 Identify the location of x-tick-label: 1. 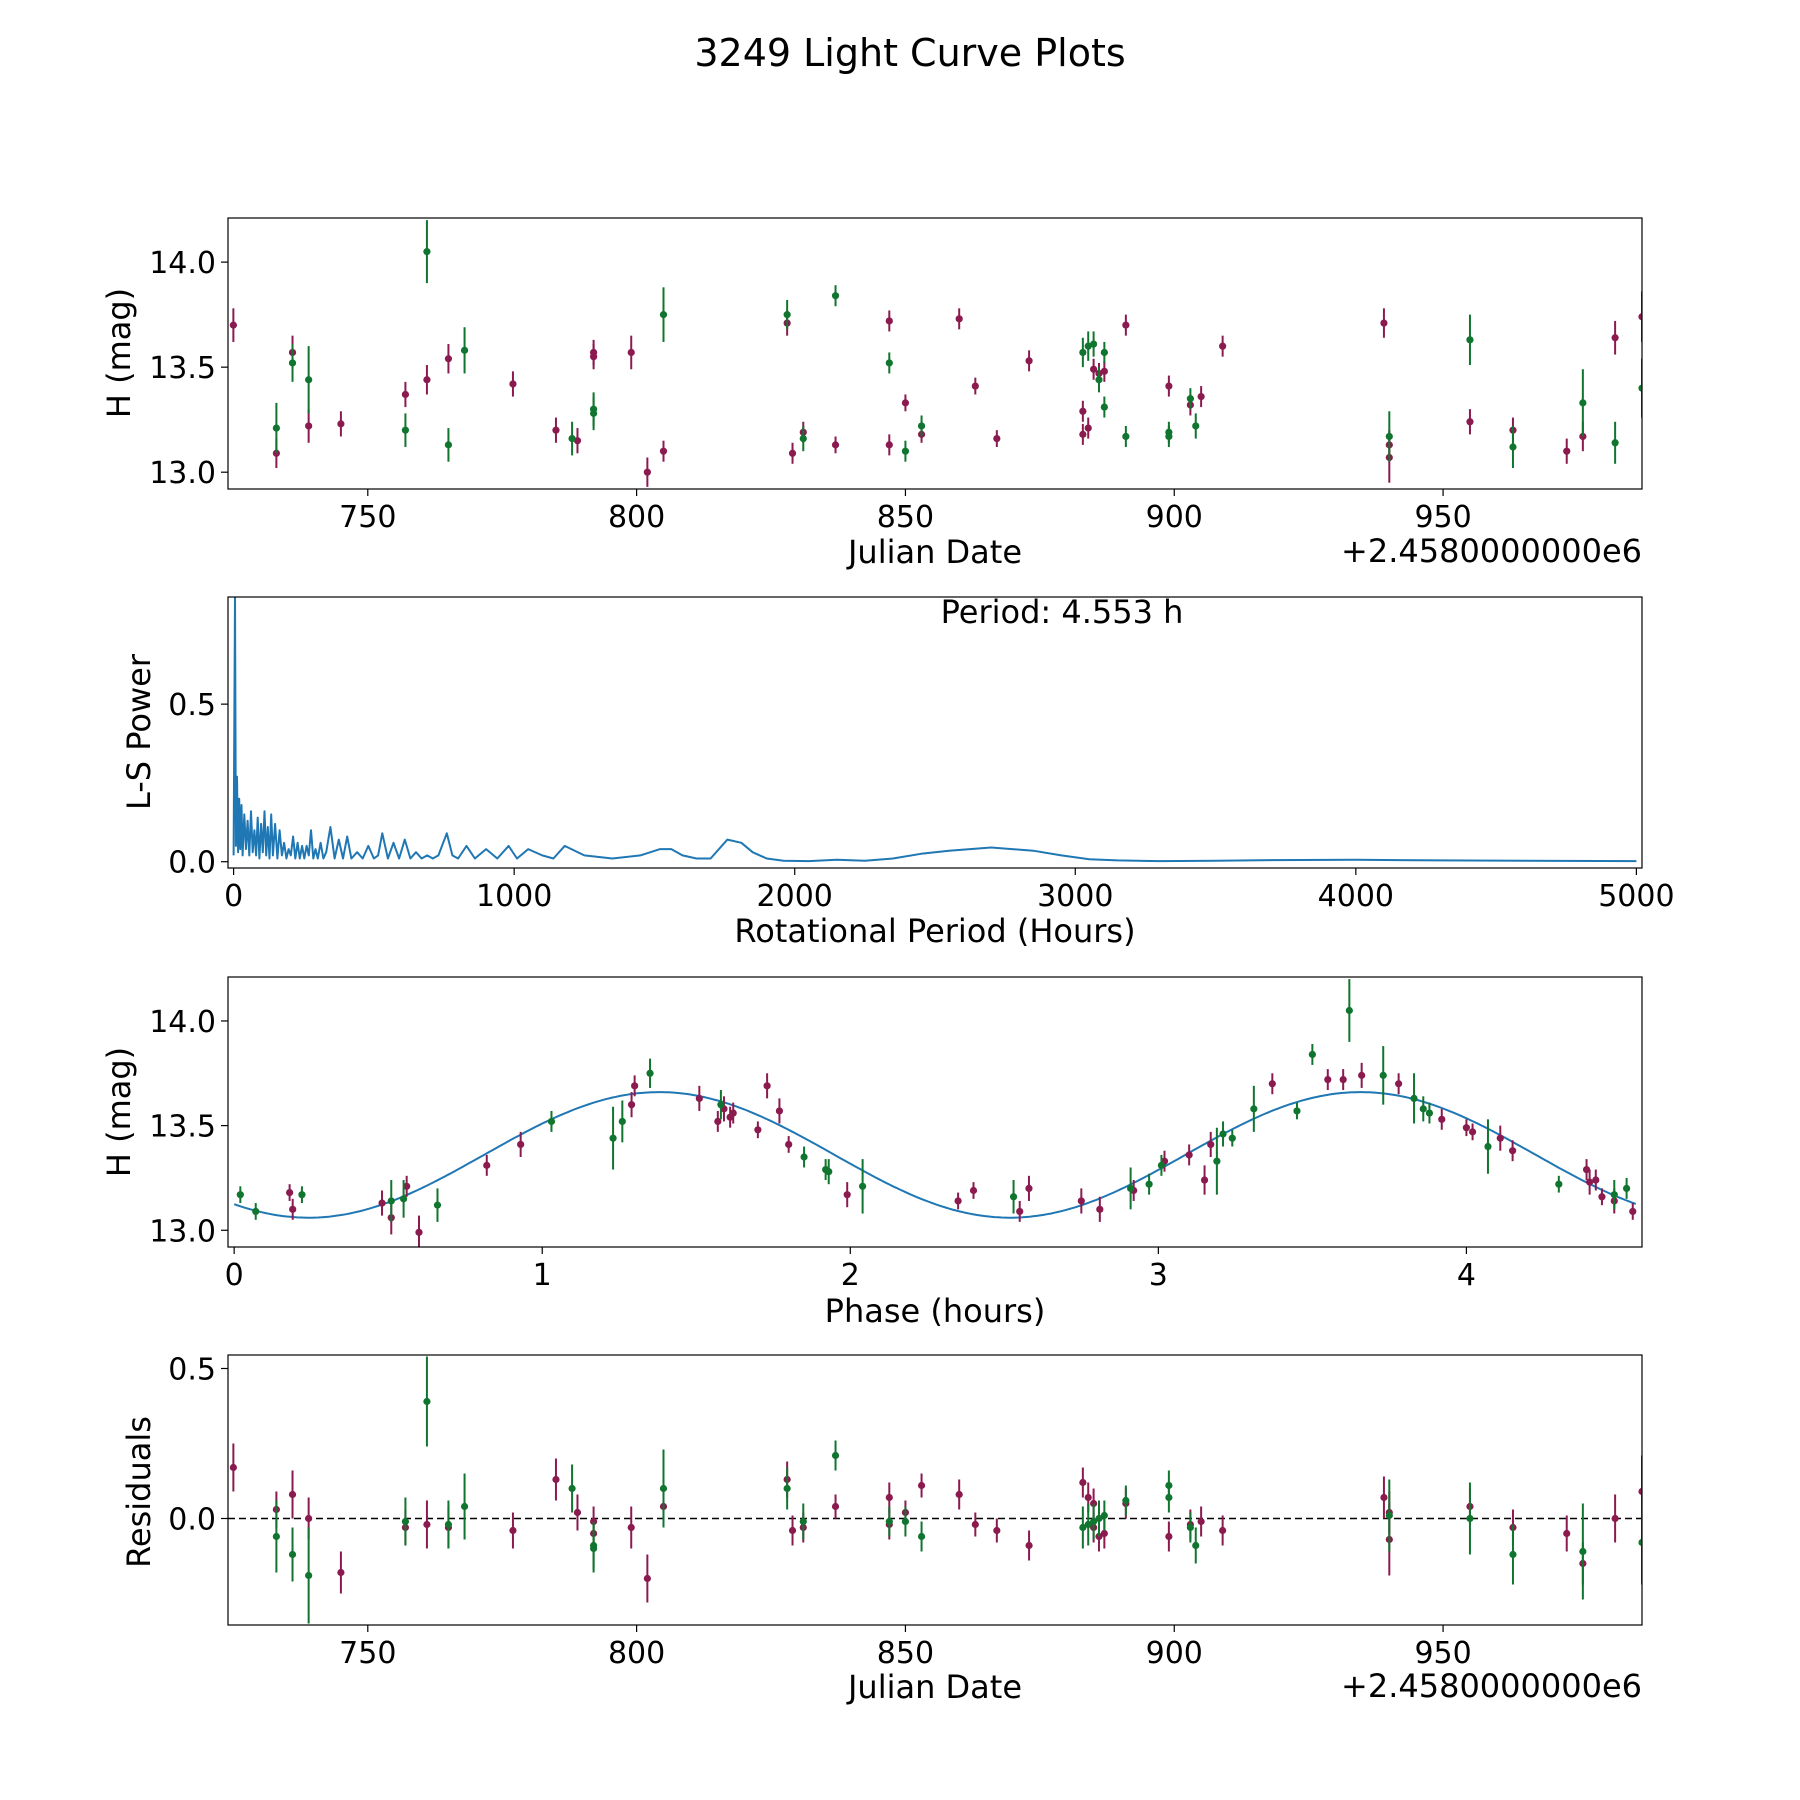
(542, 1275).